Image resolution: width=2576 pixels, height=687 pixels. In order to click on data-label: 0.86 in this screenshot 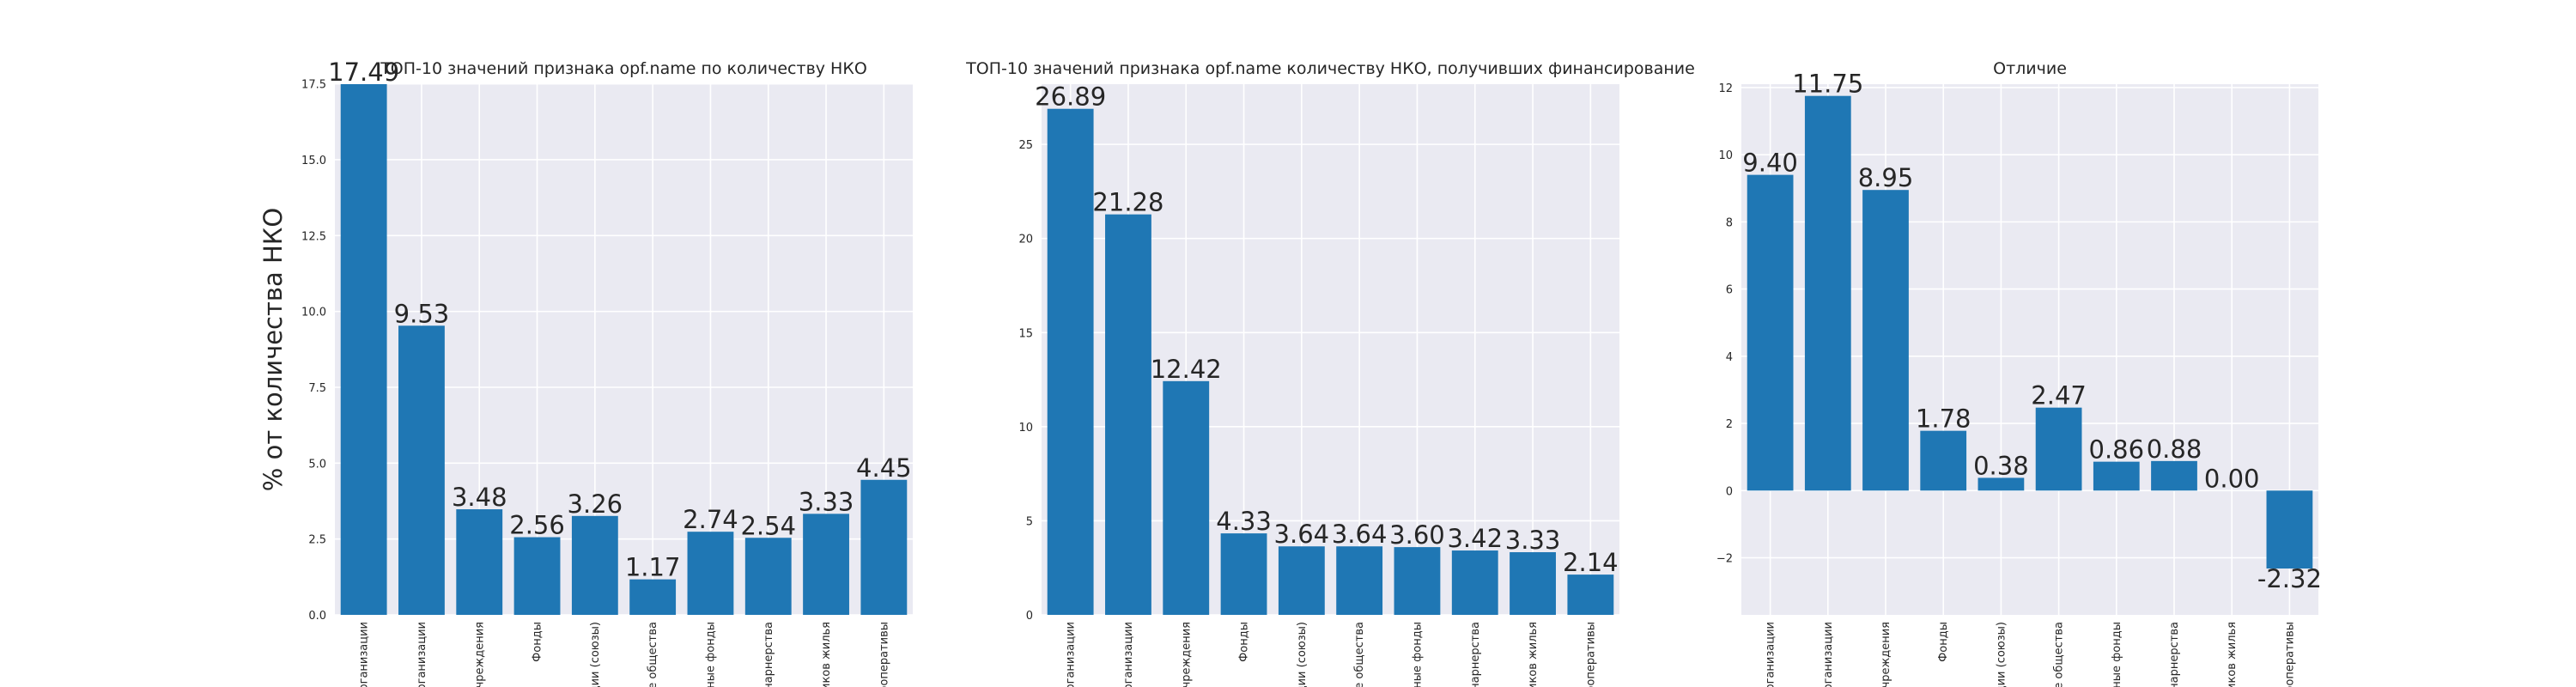, I will do `click(2117, 450)`.